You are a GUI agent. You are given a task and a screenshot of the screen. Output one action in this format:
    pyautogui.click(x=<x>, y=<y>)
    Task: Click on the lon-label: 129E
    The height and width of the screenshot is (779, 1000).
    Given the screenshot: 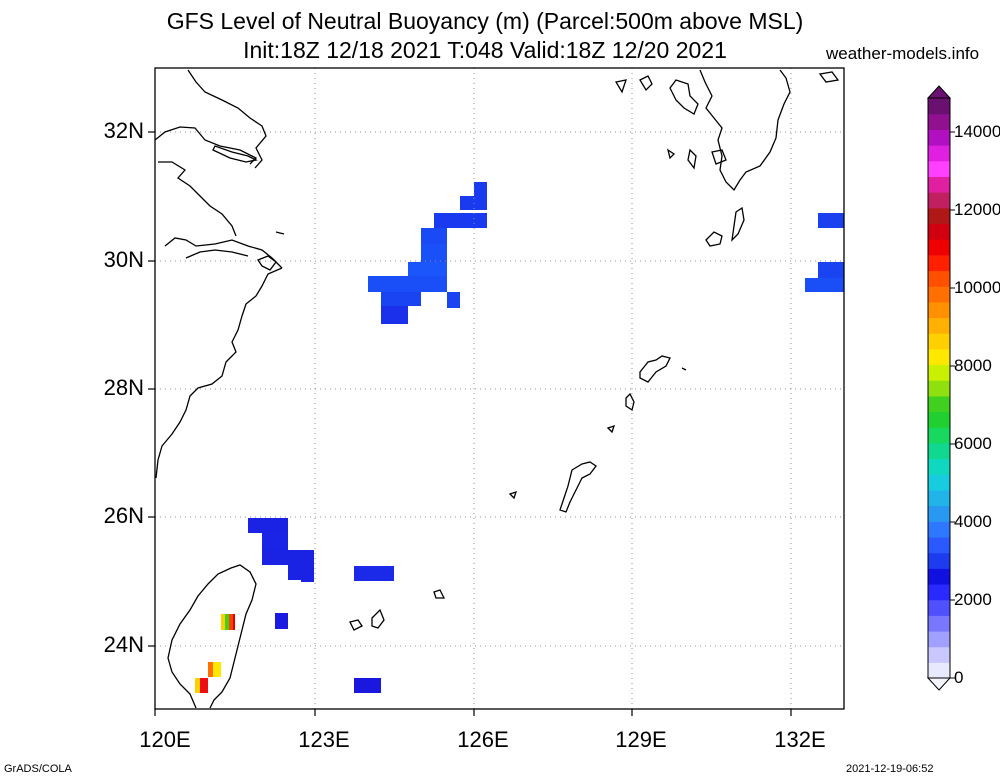 What is the action you would take?
    pyautogui.click(x=641, y=739)
    